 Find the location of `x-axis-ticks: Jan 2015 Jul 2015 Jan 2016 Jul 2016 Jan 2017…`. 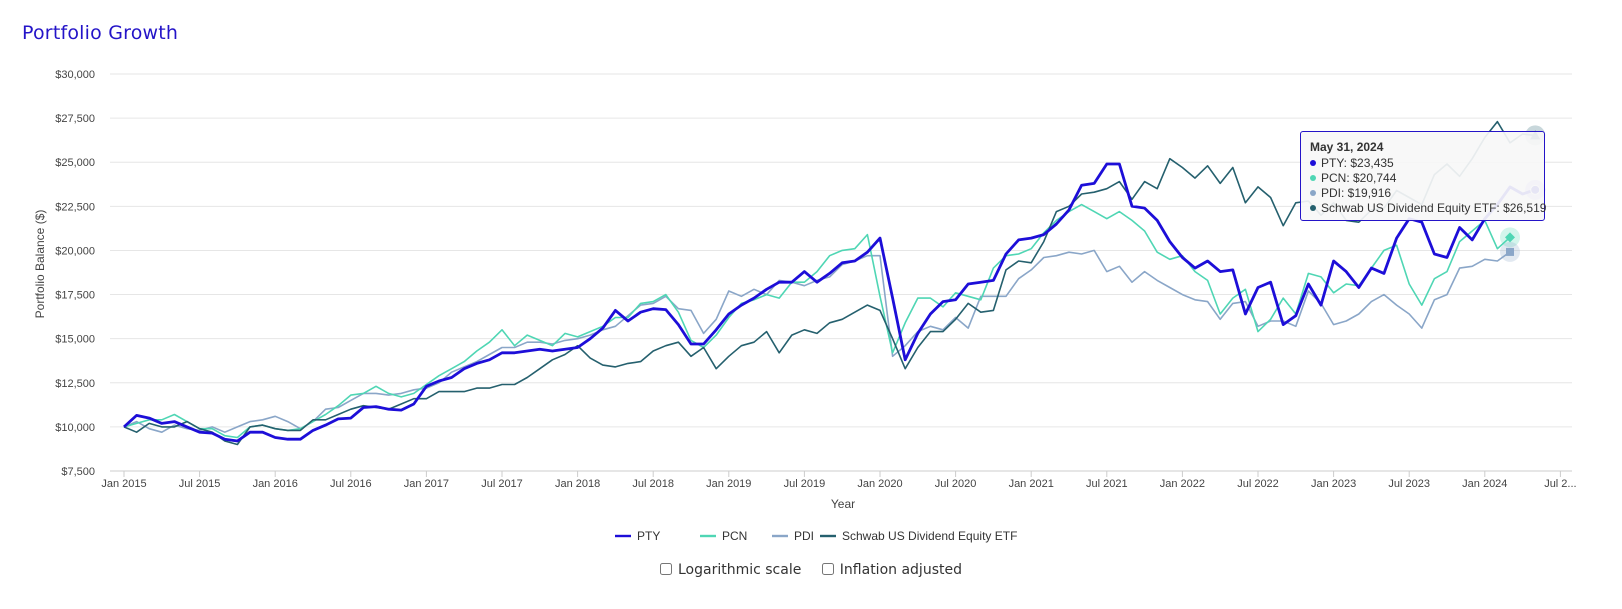

x-axis-ticks: Jan 2015 Jul 2015 Jan 2016 Jul 2016 Jan 2017… is located at coordinates (839, 480).